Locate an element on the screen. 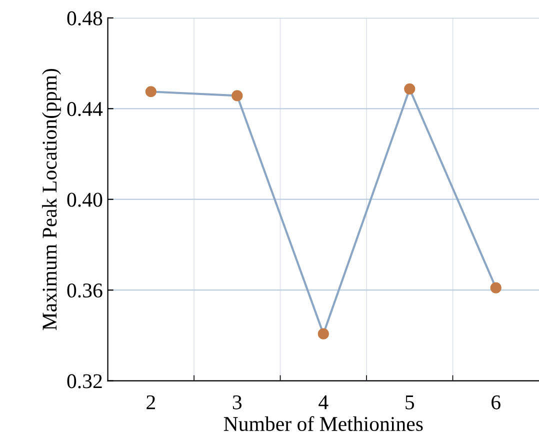  y-tick-label: 0.36 is located at coordinates (84, 290).